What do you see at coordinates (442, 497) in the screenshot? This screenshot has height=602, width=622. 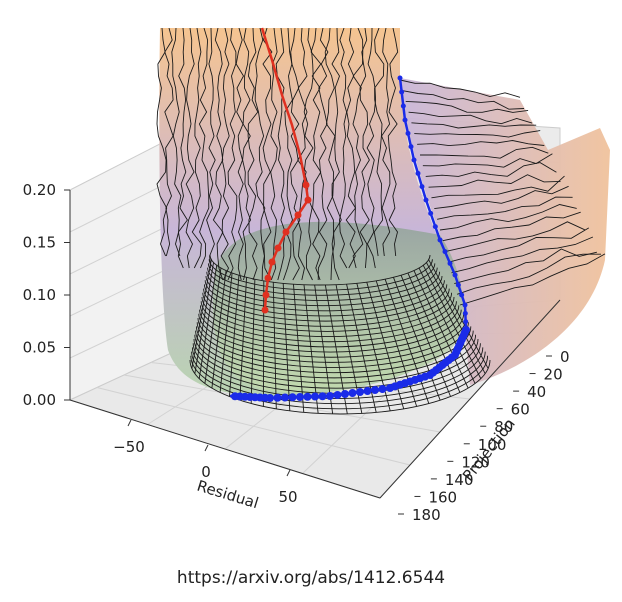 I see `y-tick-label: 160` at bounding box center [442, 497].